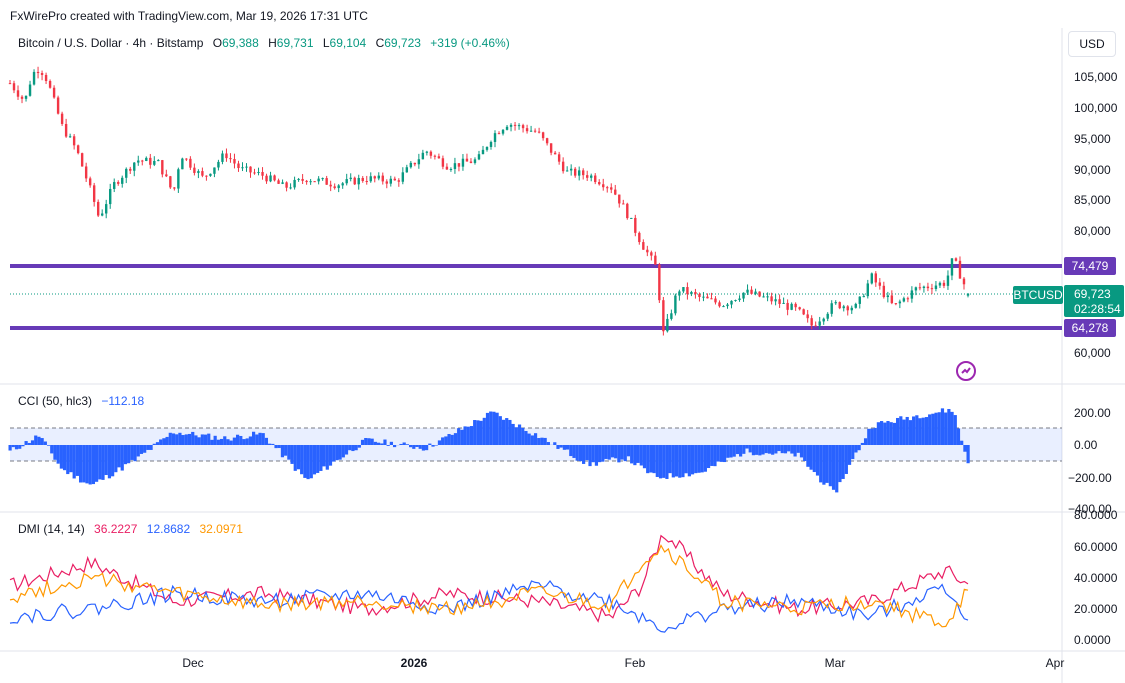  Describe the element at coordinates (489, 586) in the screenshot. I see `dmi-adx-line` at that location.